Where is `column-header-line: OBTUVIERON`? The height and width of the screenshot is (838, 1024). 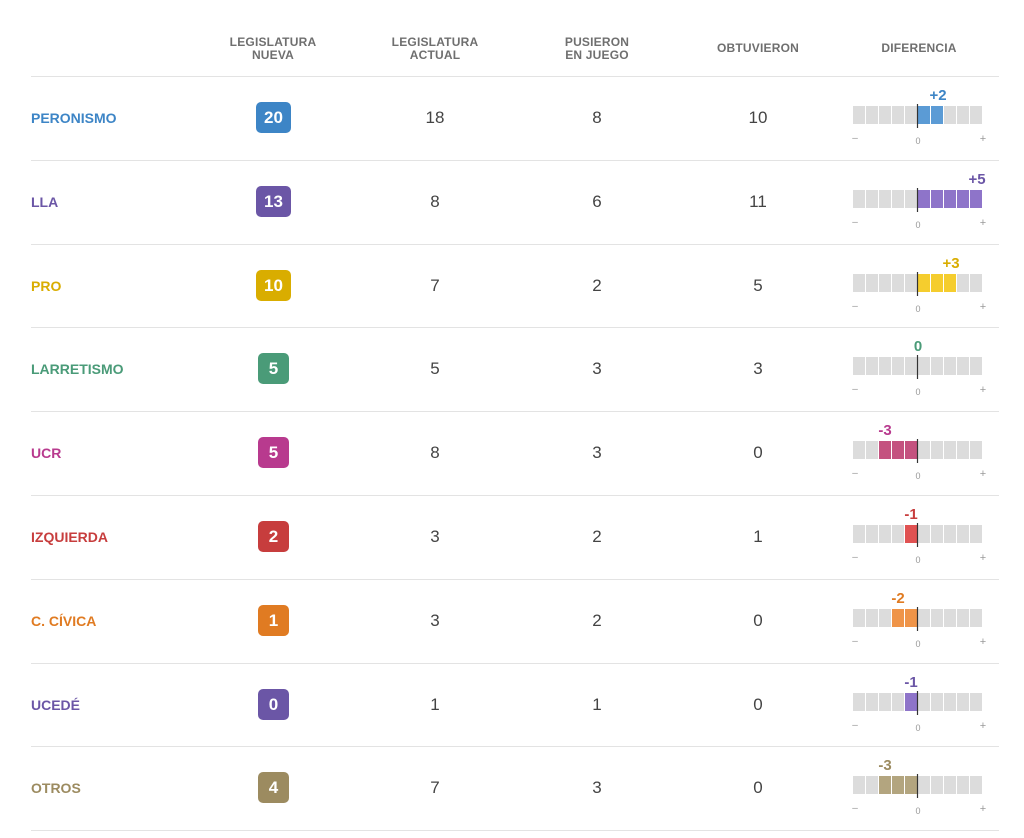
column-header-line: OBTUVIERON is located at coordinates (757, 48).